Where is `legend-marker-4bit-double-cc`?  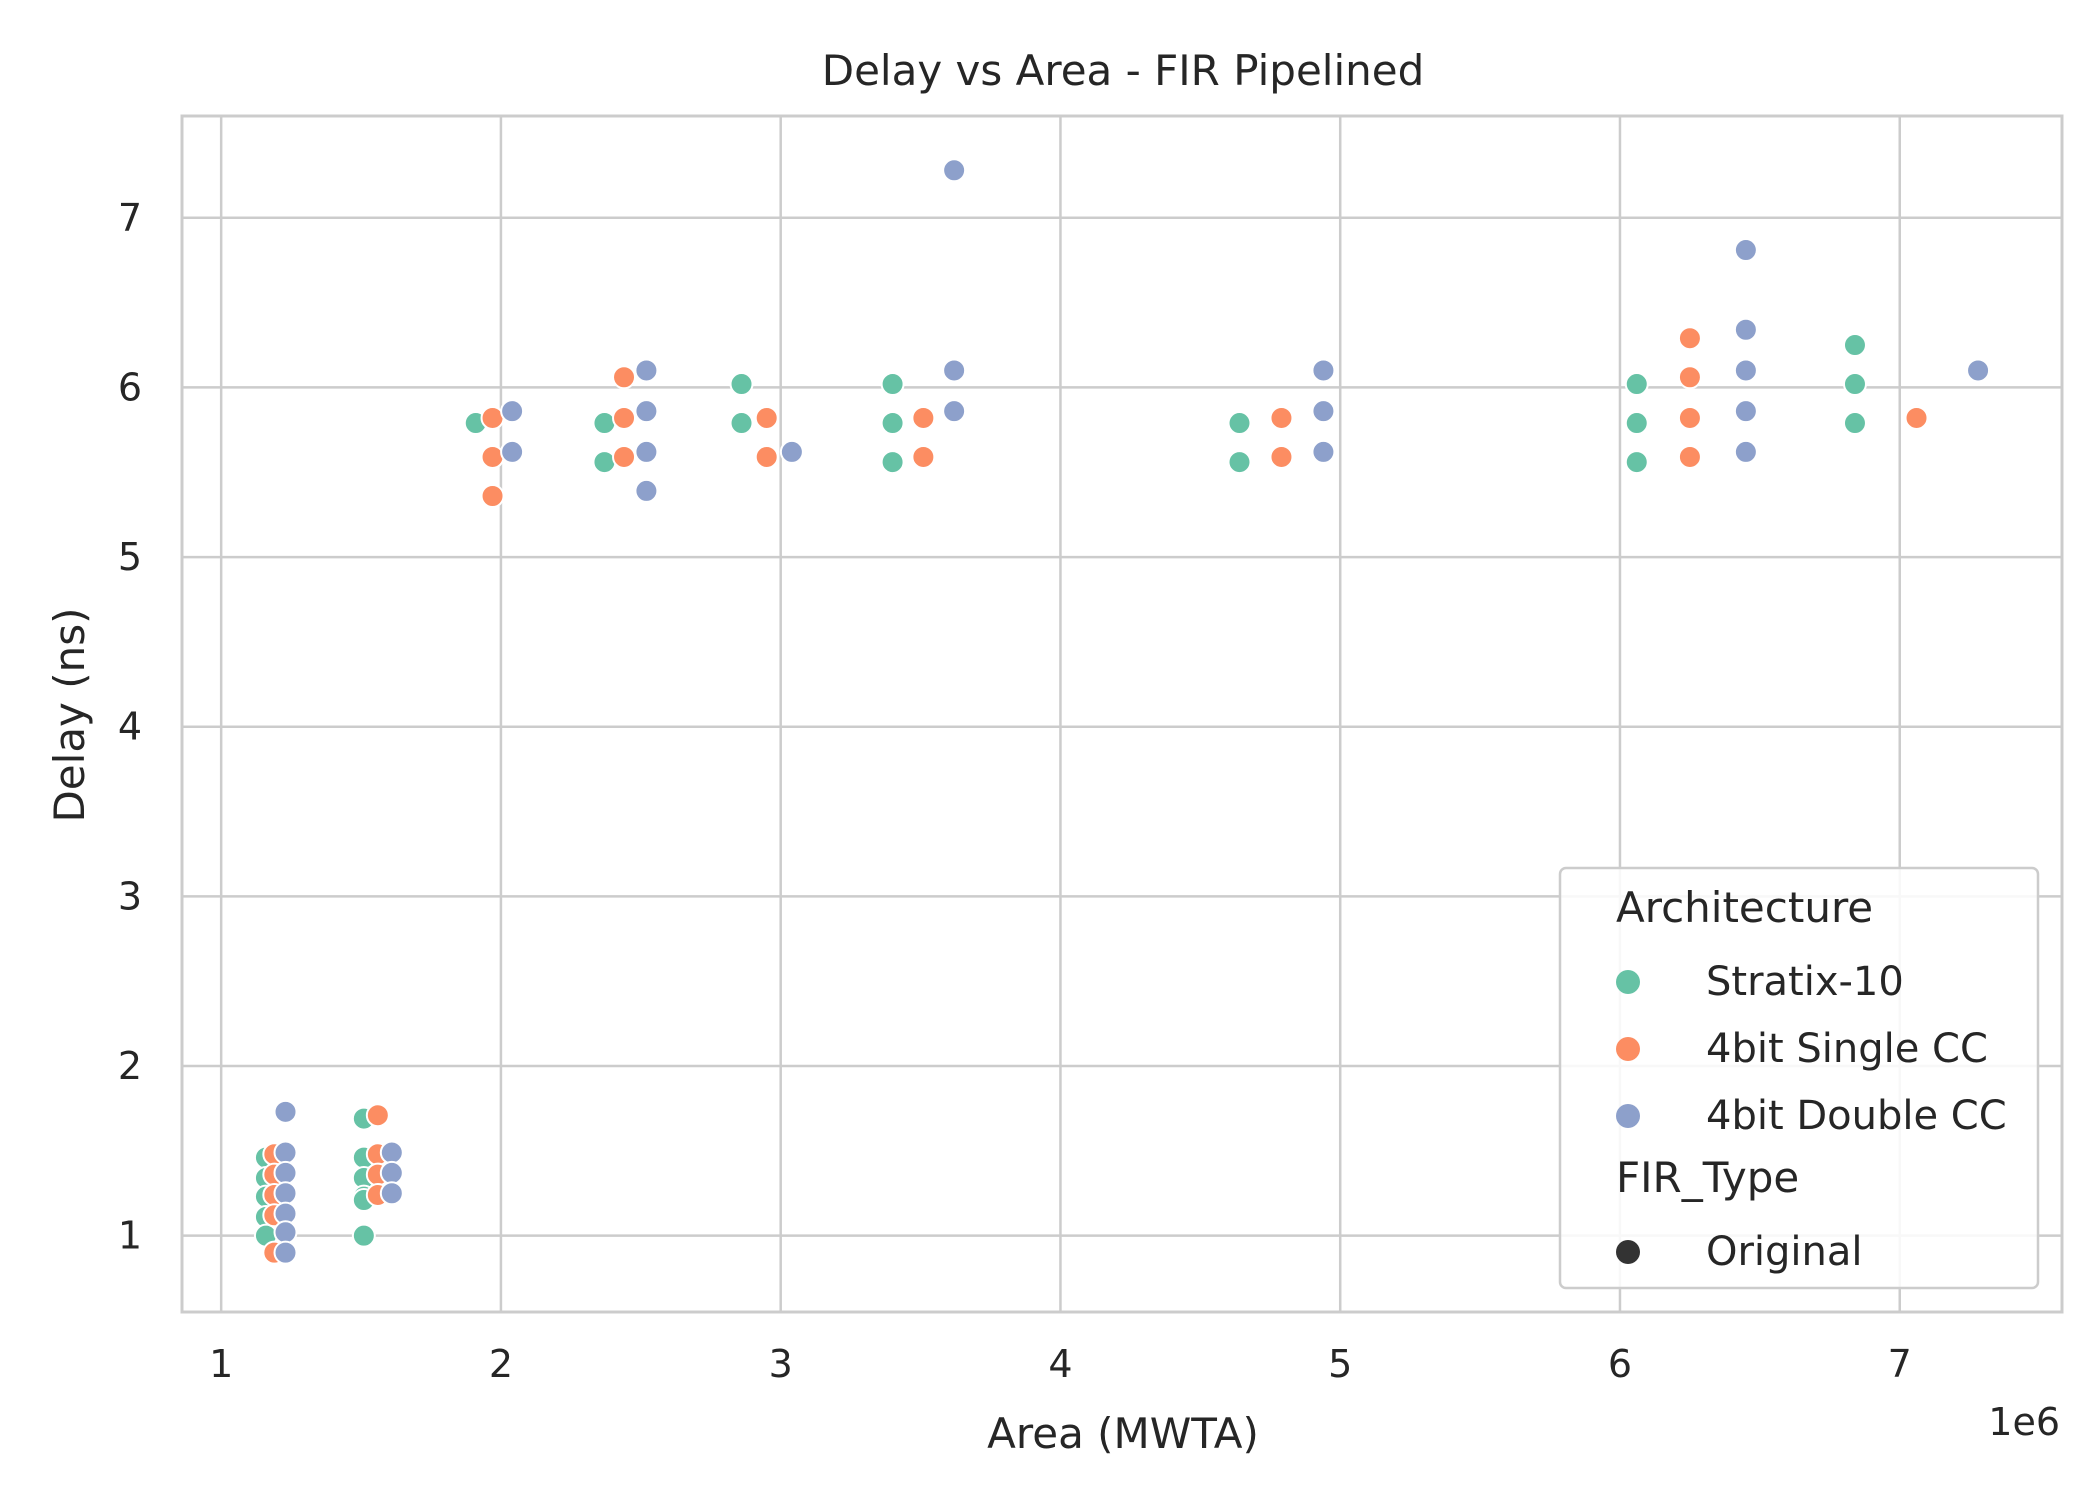
legend-marker-4bit-double-cc is located at coordinates (1628, 1116).